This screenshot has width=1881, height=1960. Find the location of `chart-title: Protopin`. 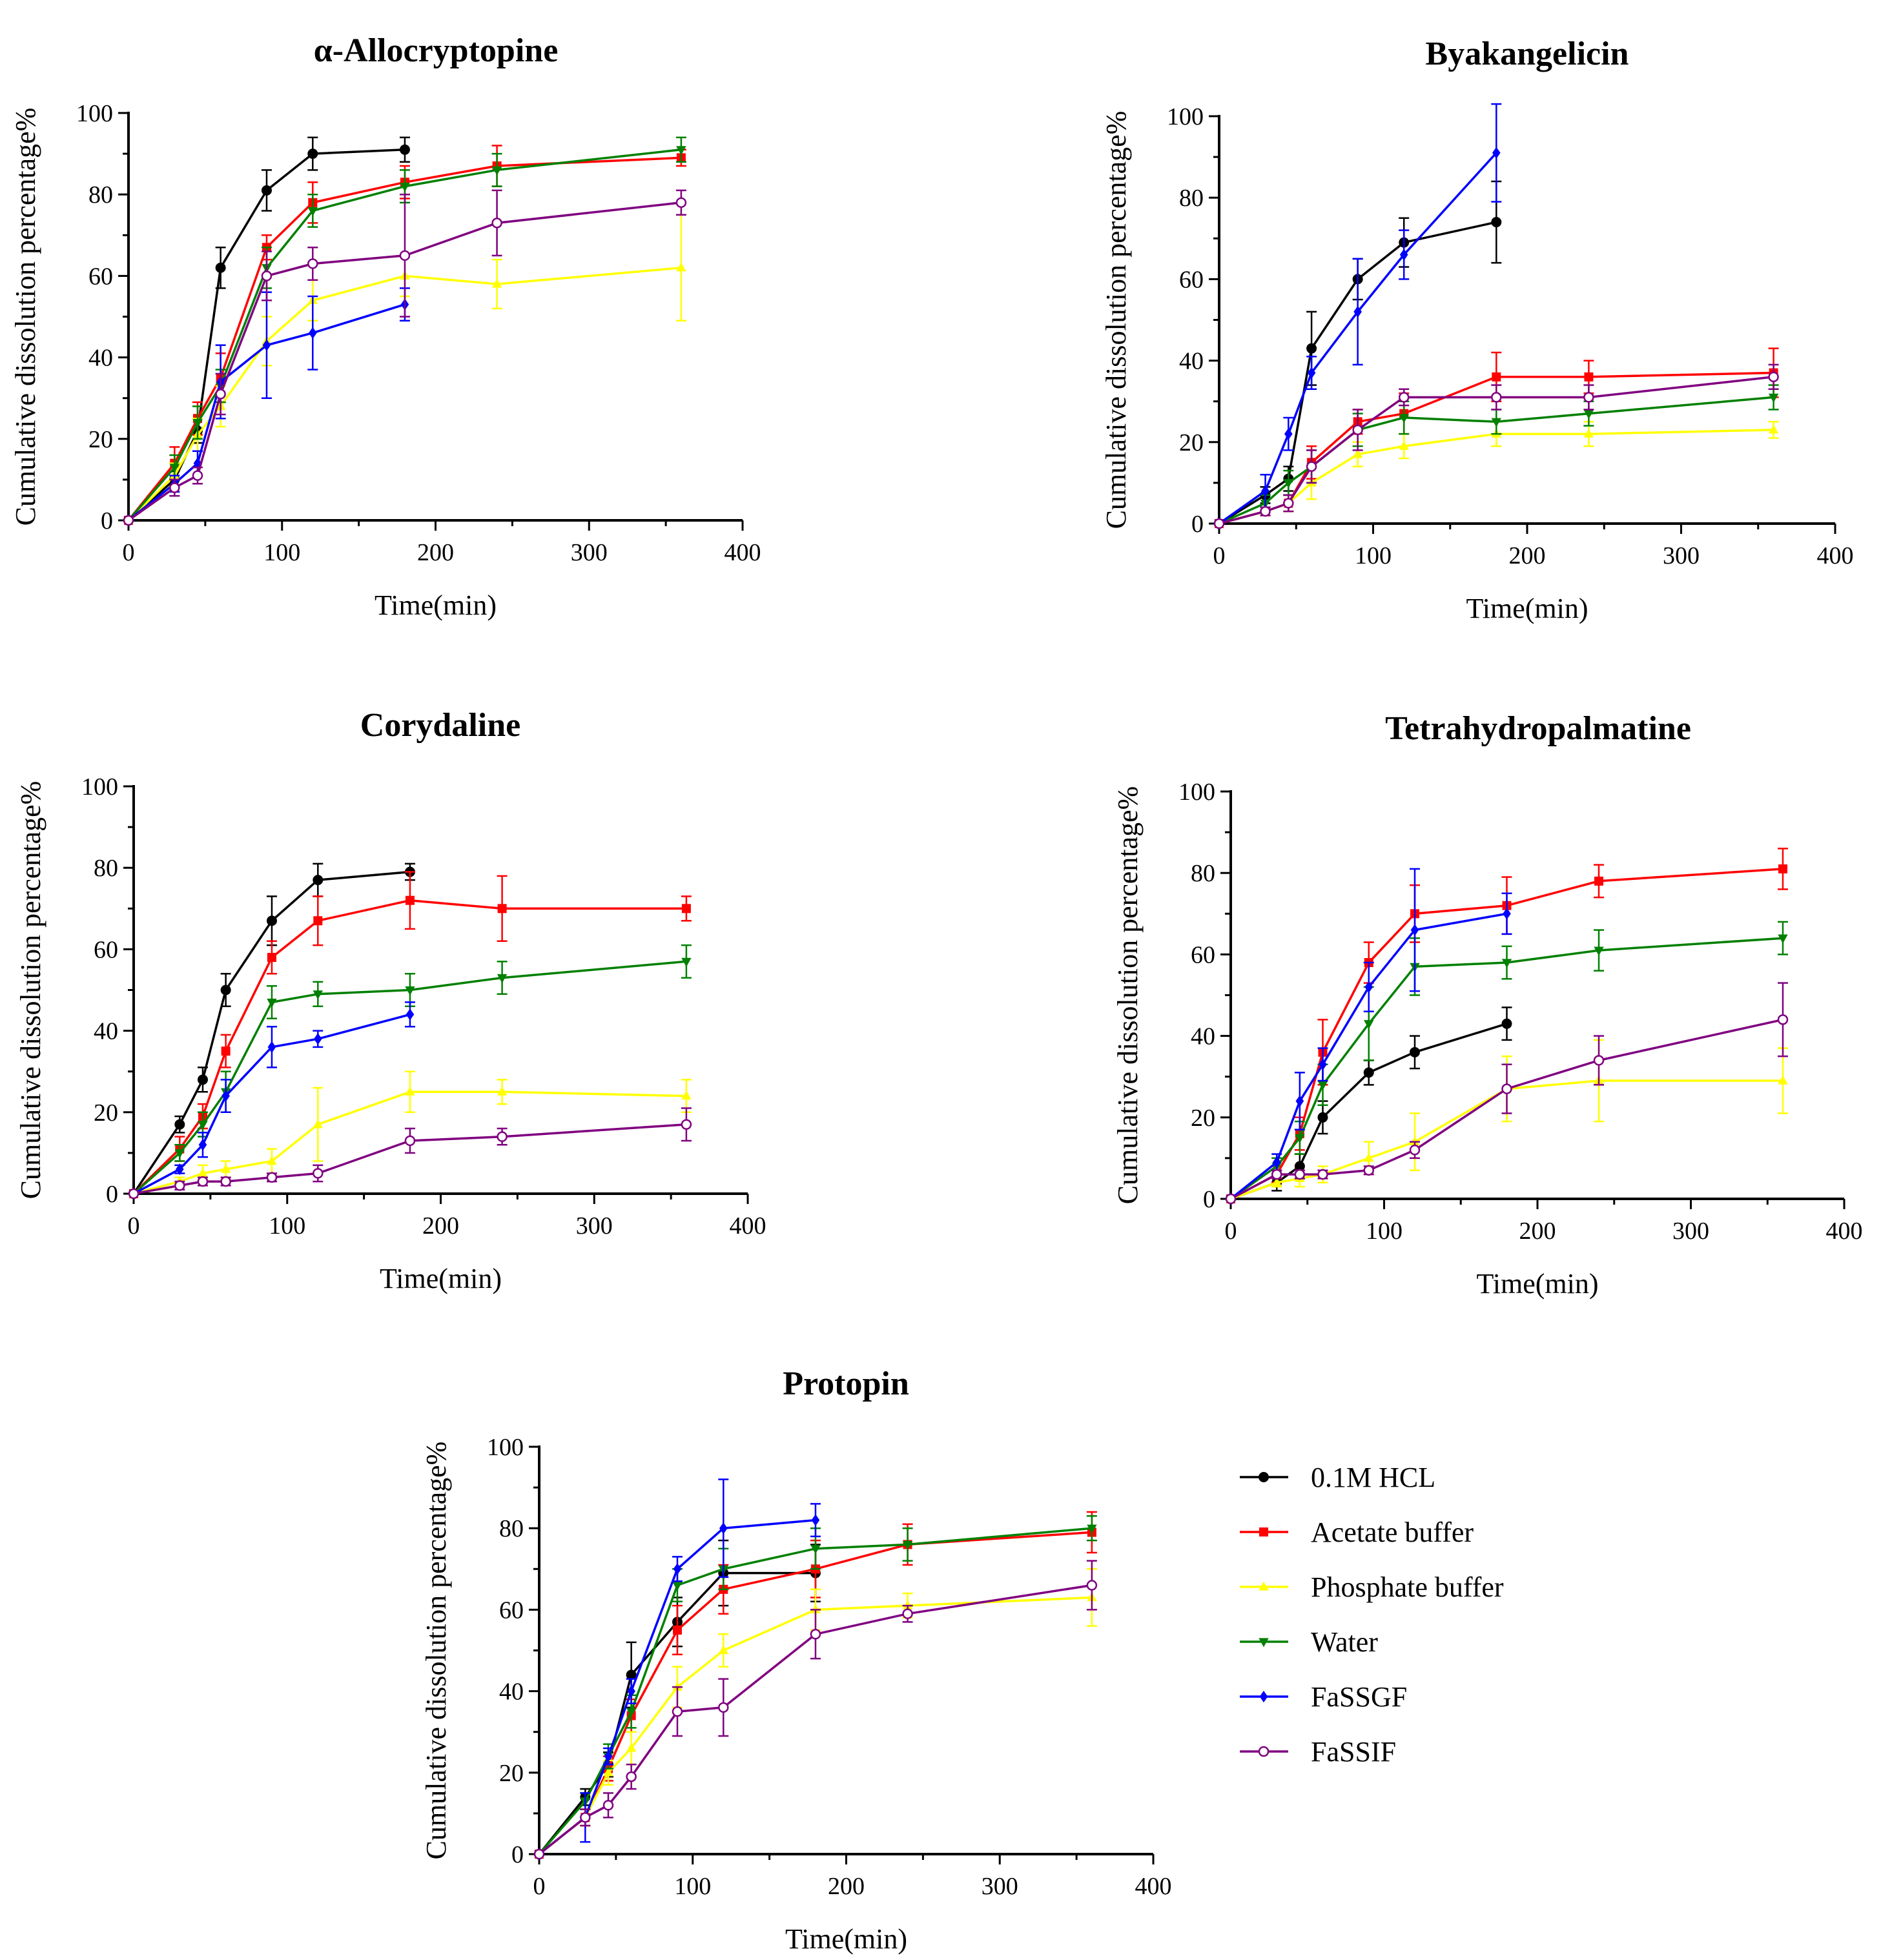

chart-title: Protopin is located at coordinates (846, 1383).